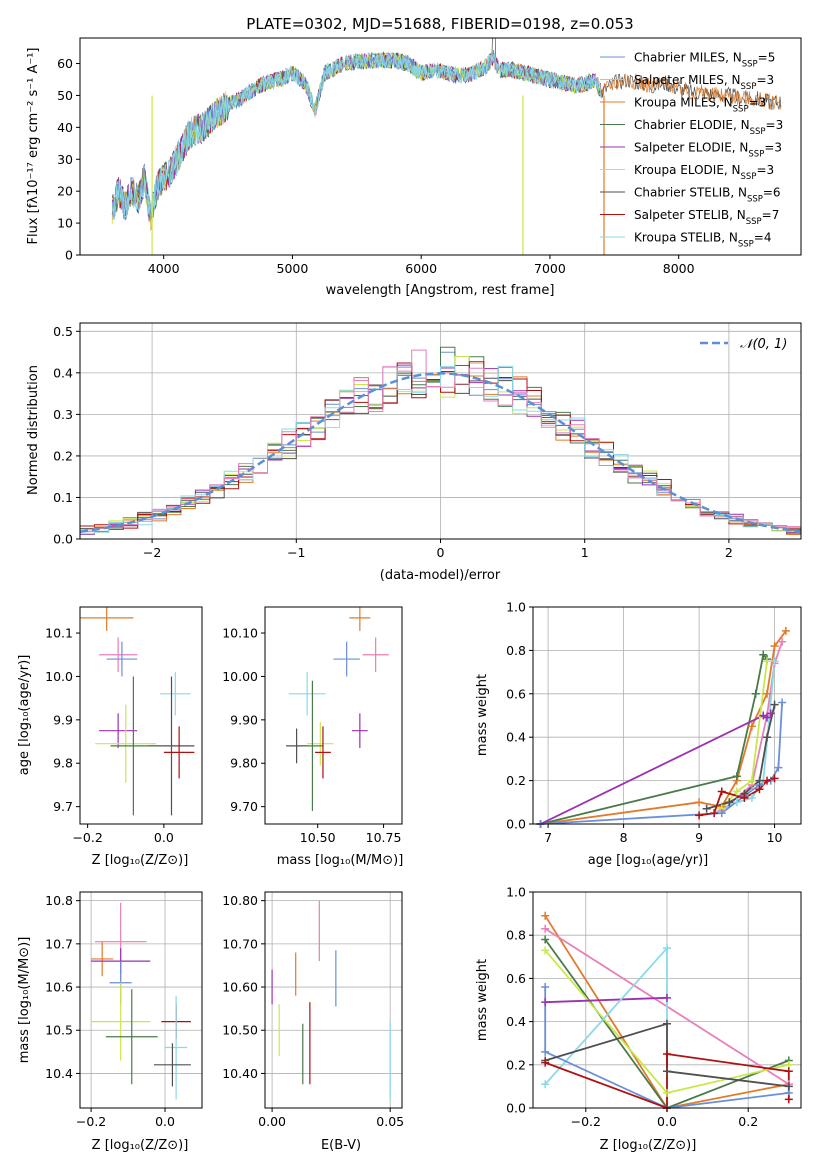 The width and height of the screenshot is (819, 1170). Describe the element at coordinates (516, 935) in the screenshot. I see `y-tick-label: 0.8` at that location.